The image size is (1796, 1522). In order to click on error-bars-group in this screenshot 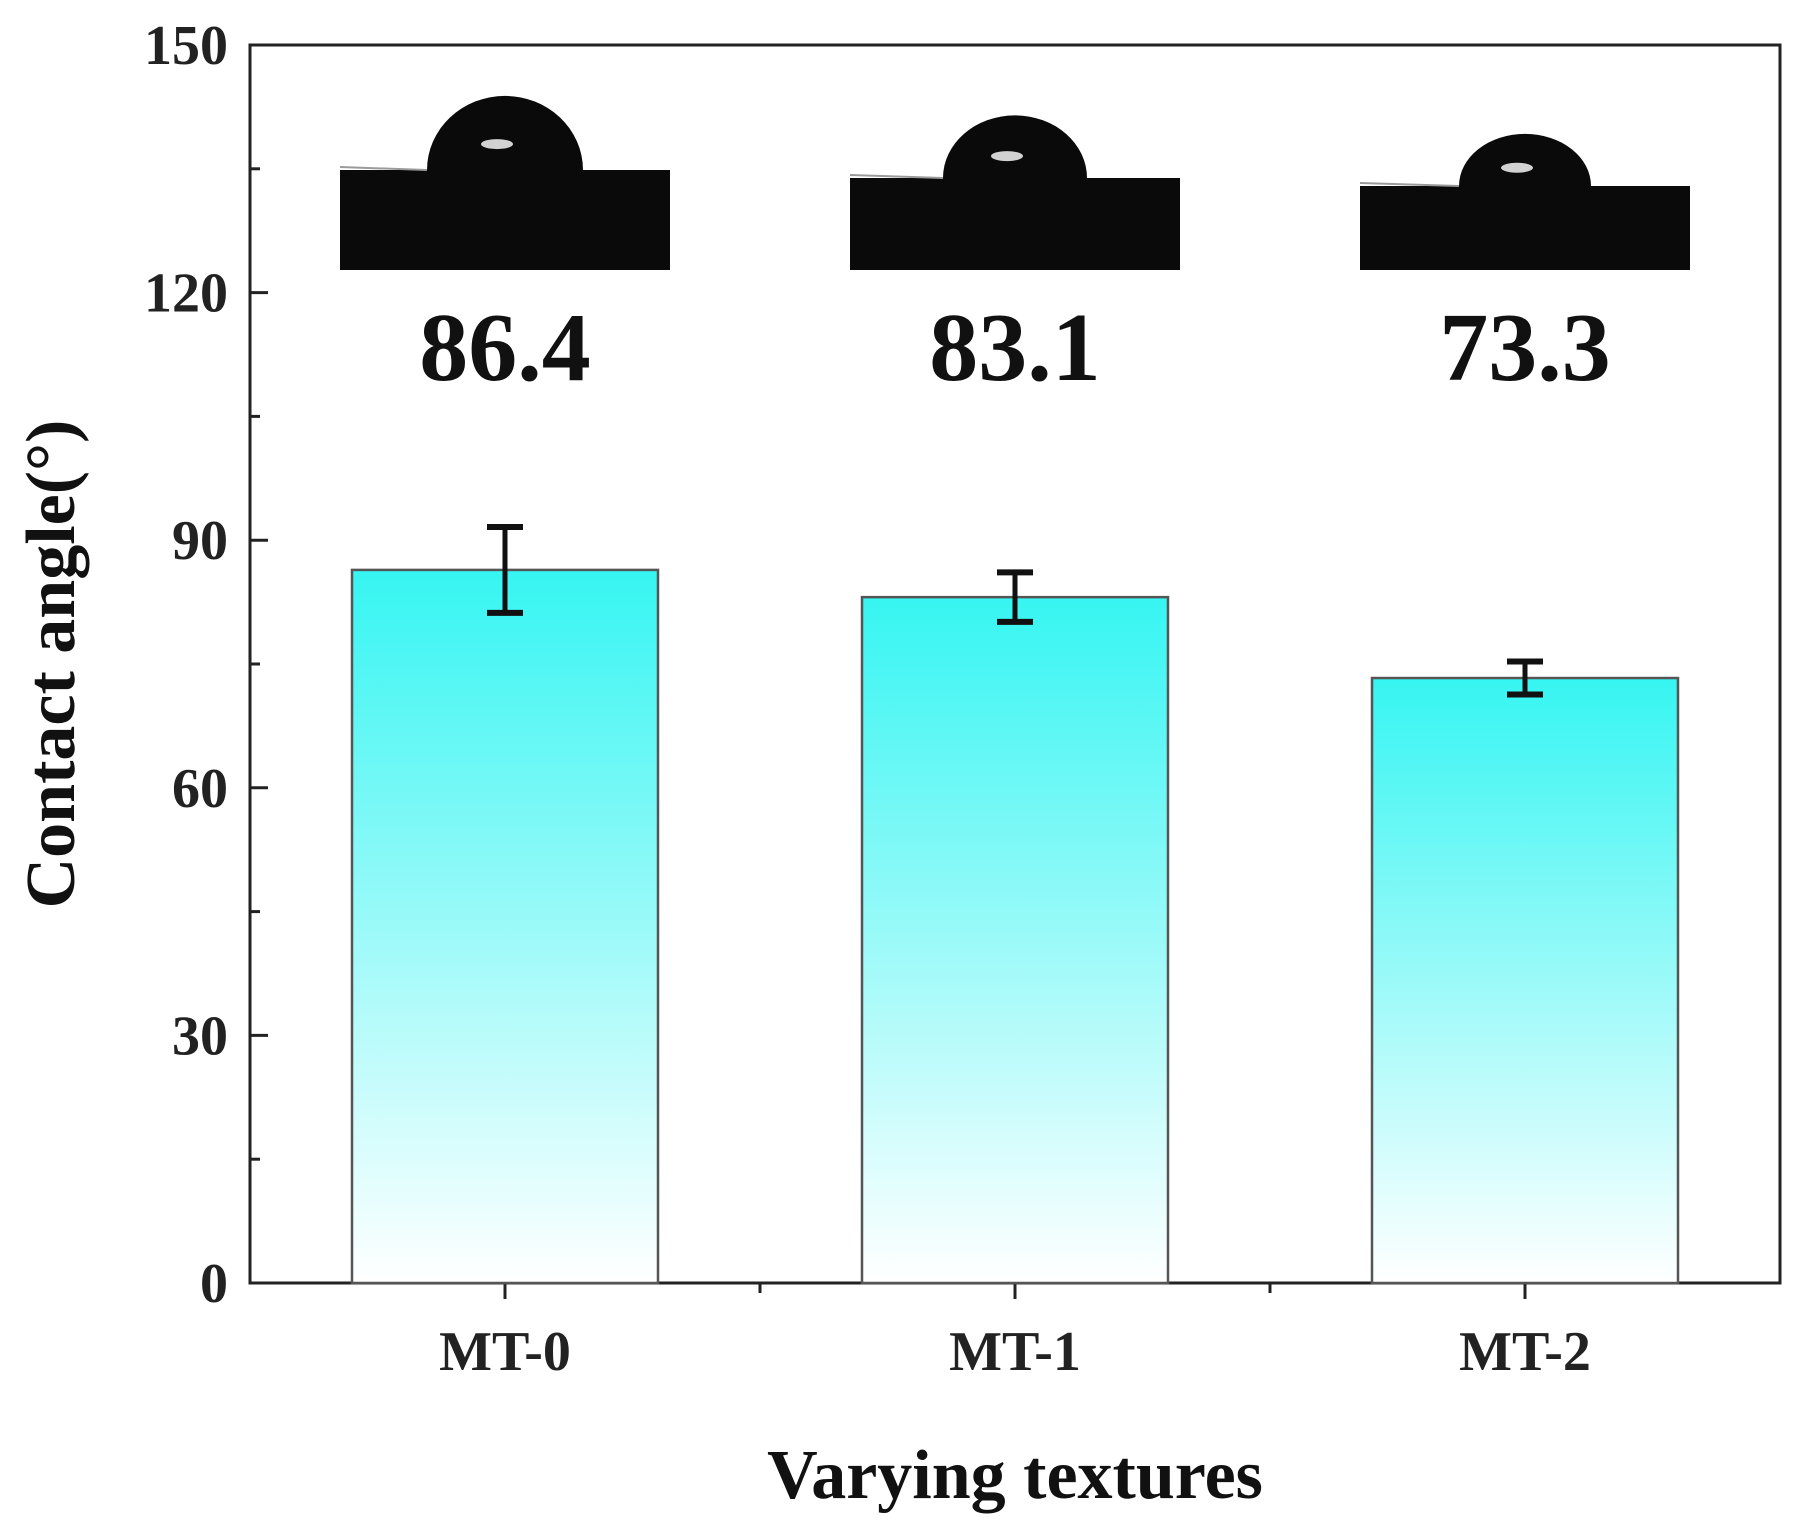, I will do `click(1015, 610)`.